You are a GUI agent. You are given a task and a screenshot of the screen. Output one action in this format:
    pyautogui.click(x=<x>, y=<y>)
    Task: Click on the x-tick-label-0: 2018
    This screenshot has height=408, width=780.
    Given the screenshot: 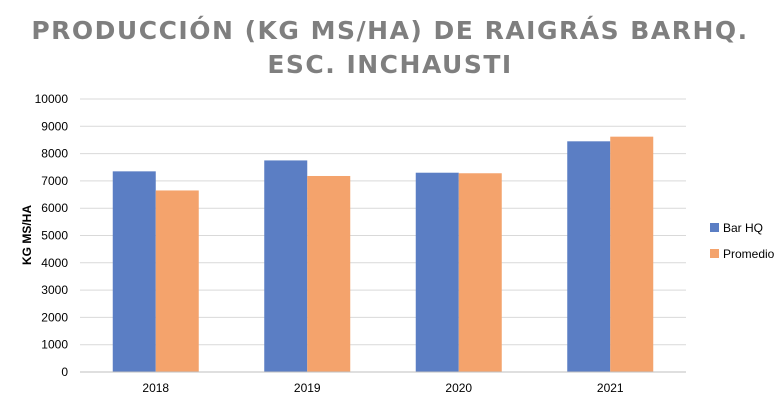 What is the action you would take?
    pyautogui.click(x=155, y=388)
    